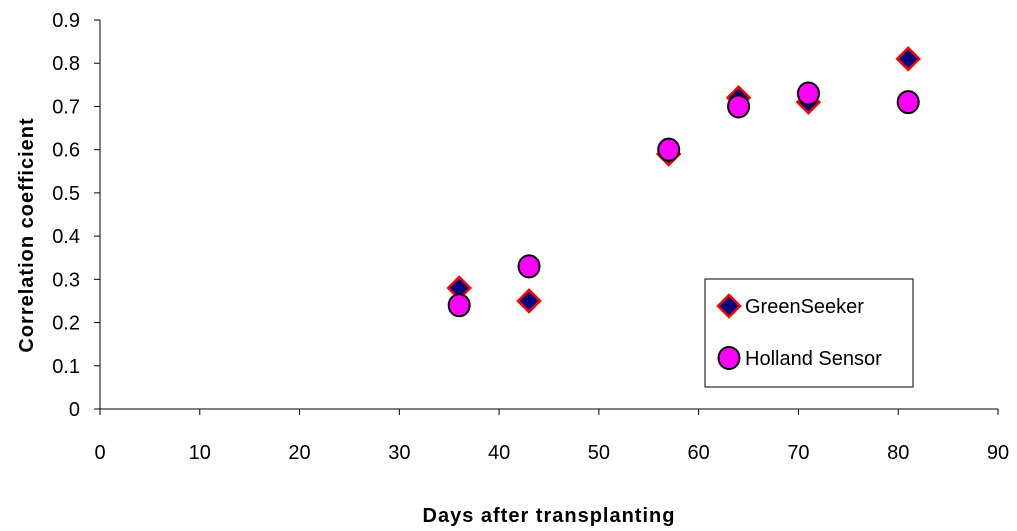 This screenshot has width=1017, height=531. I want to click on legend-holland-sensor-label: Holland Sensor, so click(813, 359).